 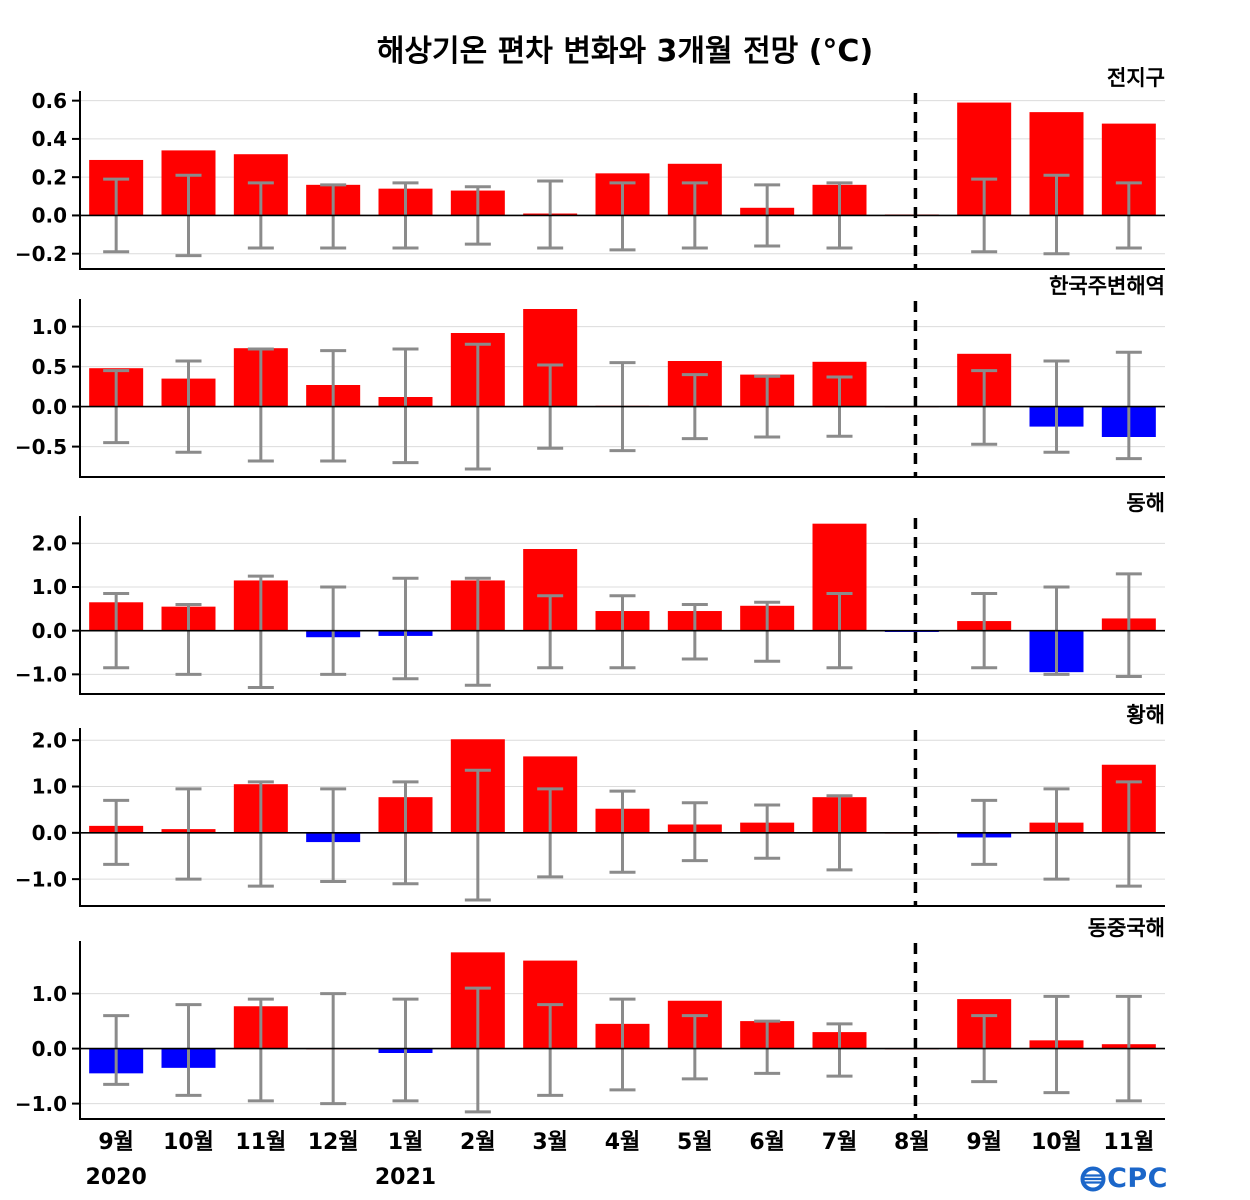 I want to click on year-label: 2021, so click(x=405, y=1177).